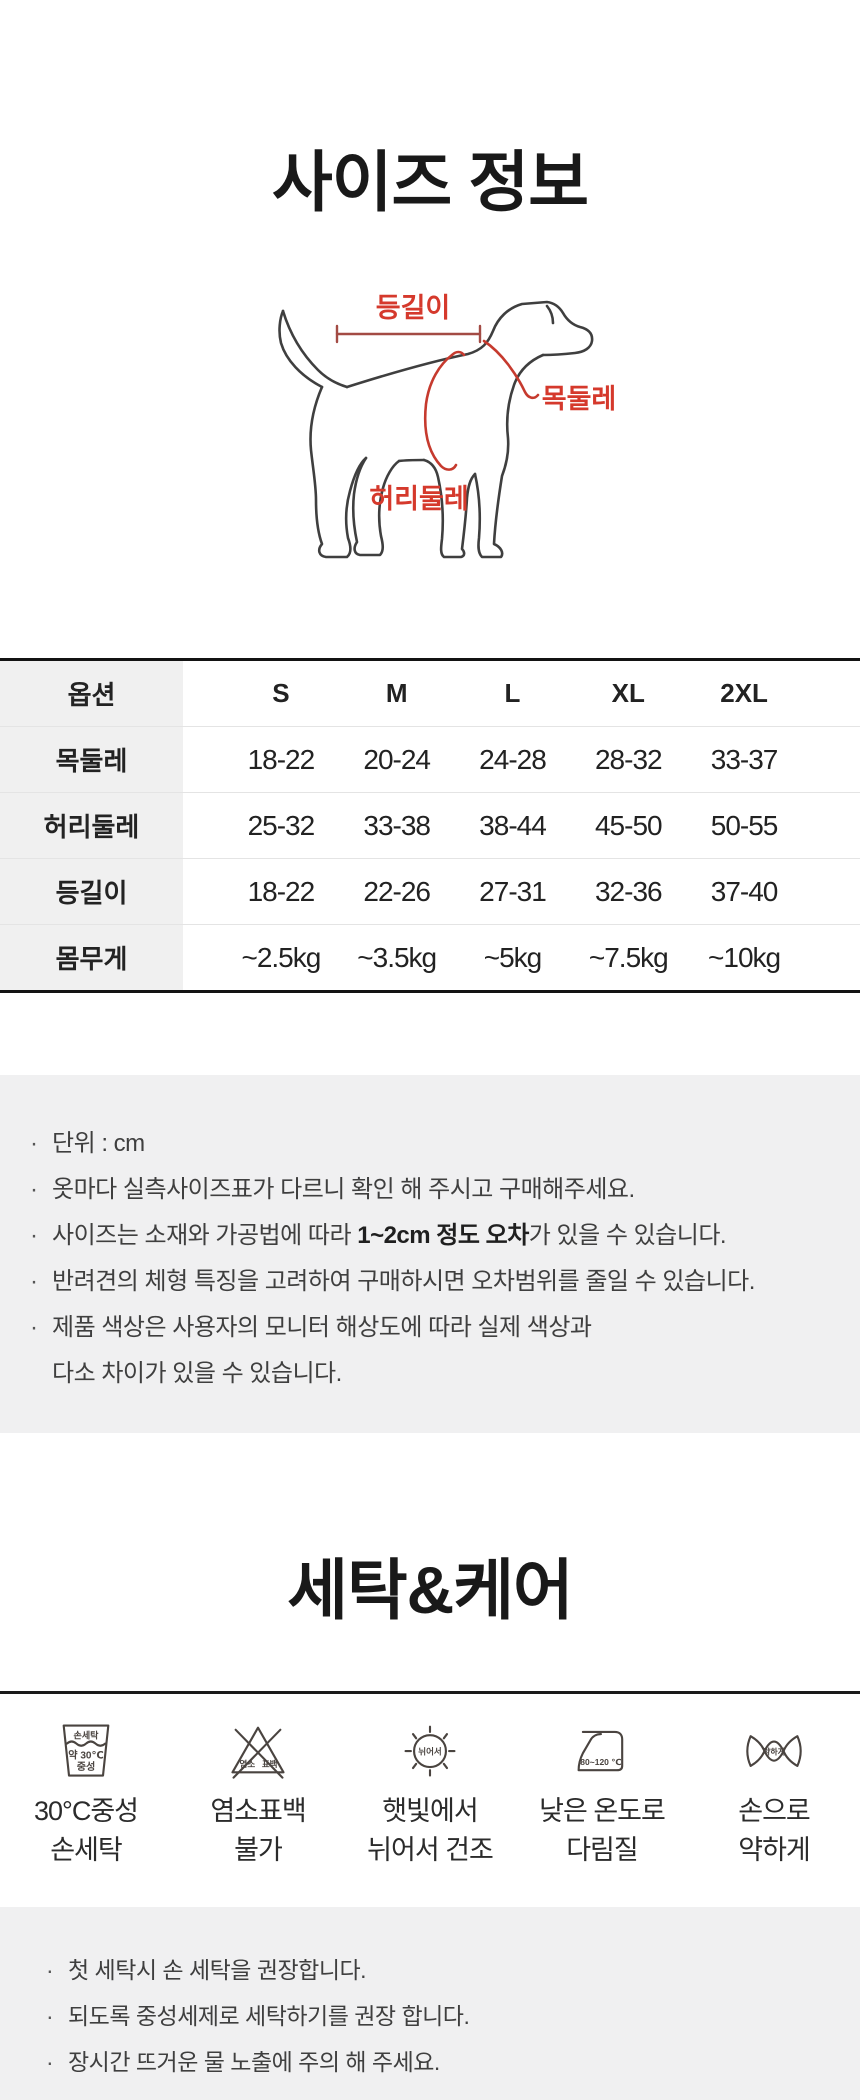  What do you see at coordinates (408, 334) in the screenshot?
I see `back-length-measure-line` at bounding box center [408, 334].